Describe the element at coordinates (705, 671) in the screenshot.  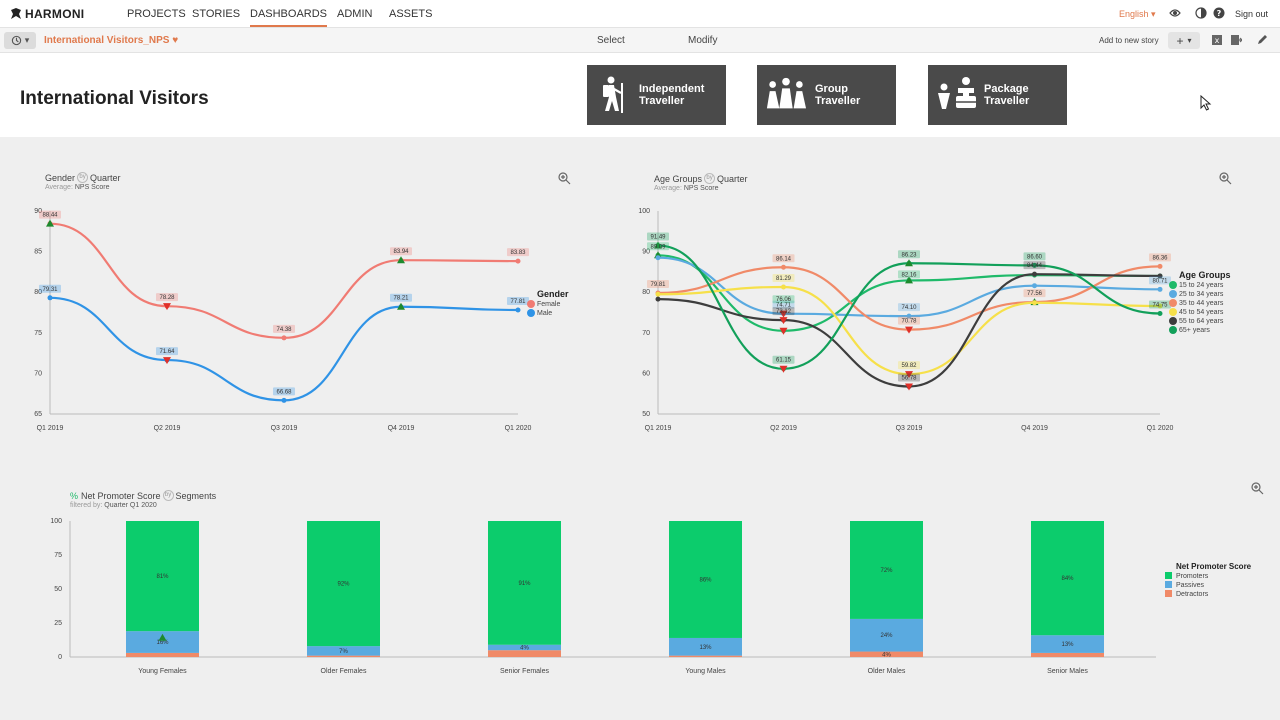
I see `x-tick-label: Young Males` at that location.